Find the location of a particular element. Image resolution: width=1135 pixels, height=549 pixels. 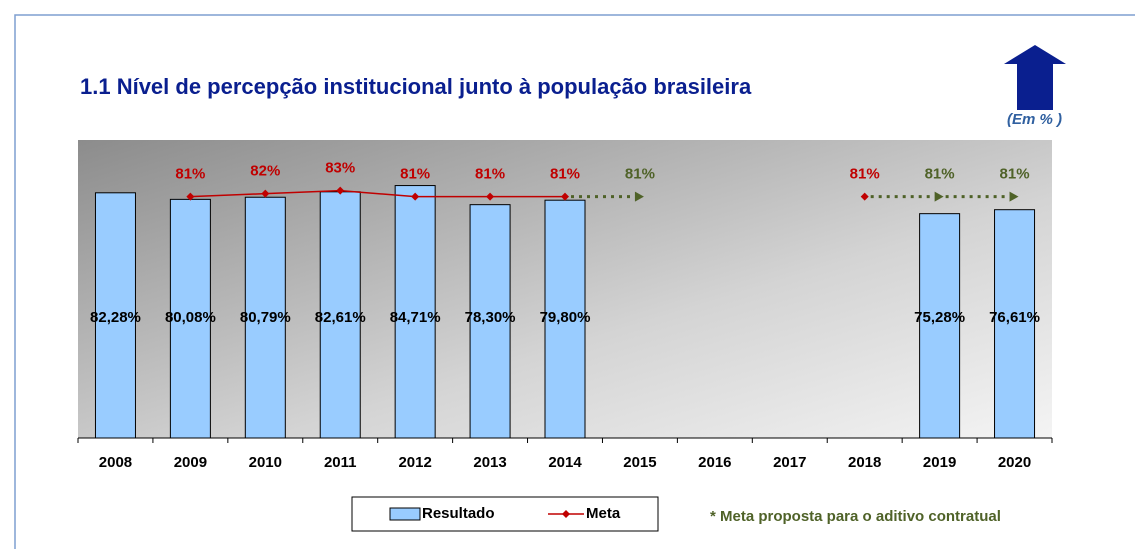

legend-label: Meta is located at coordinates (603, 513).